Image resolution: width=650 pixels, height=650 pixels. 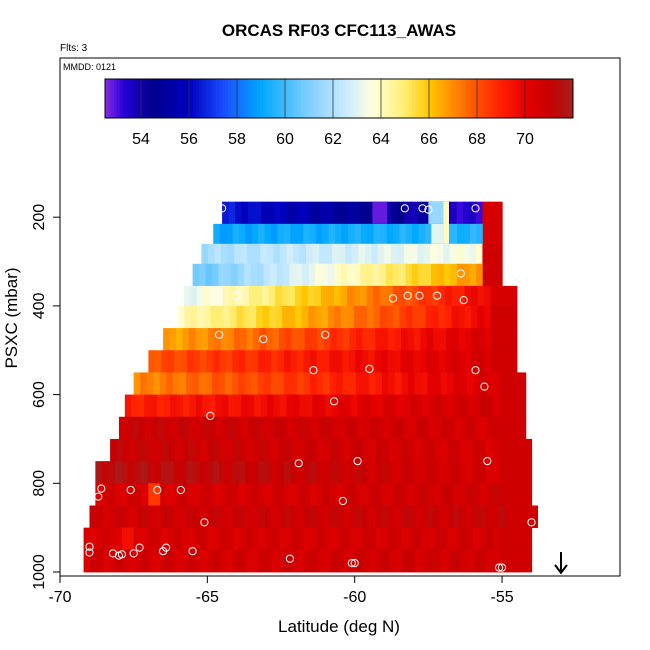 What do you see at coordinates (189, 139) in the screenshot?
I see `colorbar-tick-label: 56` at bounding box center [189, 139].